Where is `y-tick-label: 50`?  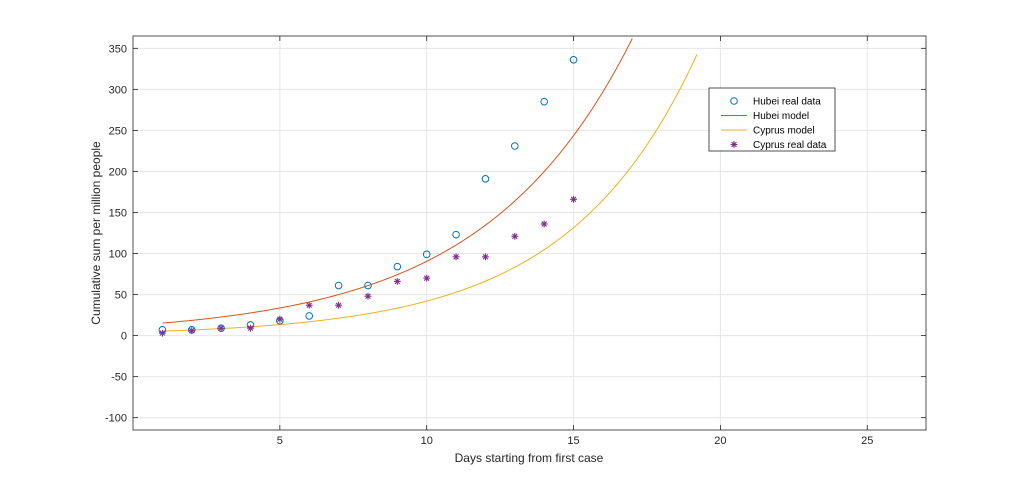 y-tick-label: 50 is located at coordinates (121, 296).